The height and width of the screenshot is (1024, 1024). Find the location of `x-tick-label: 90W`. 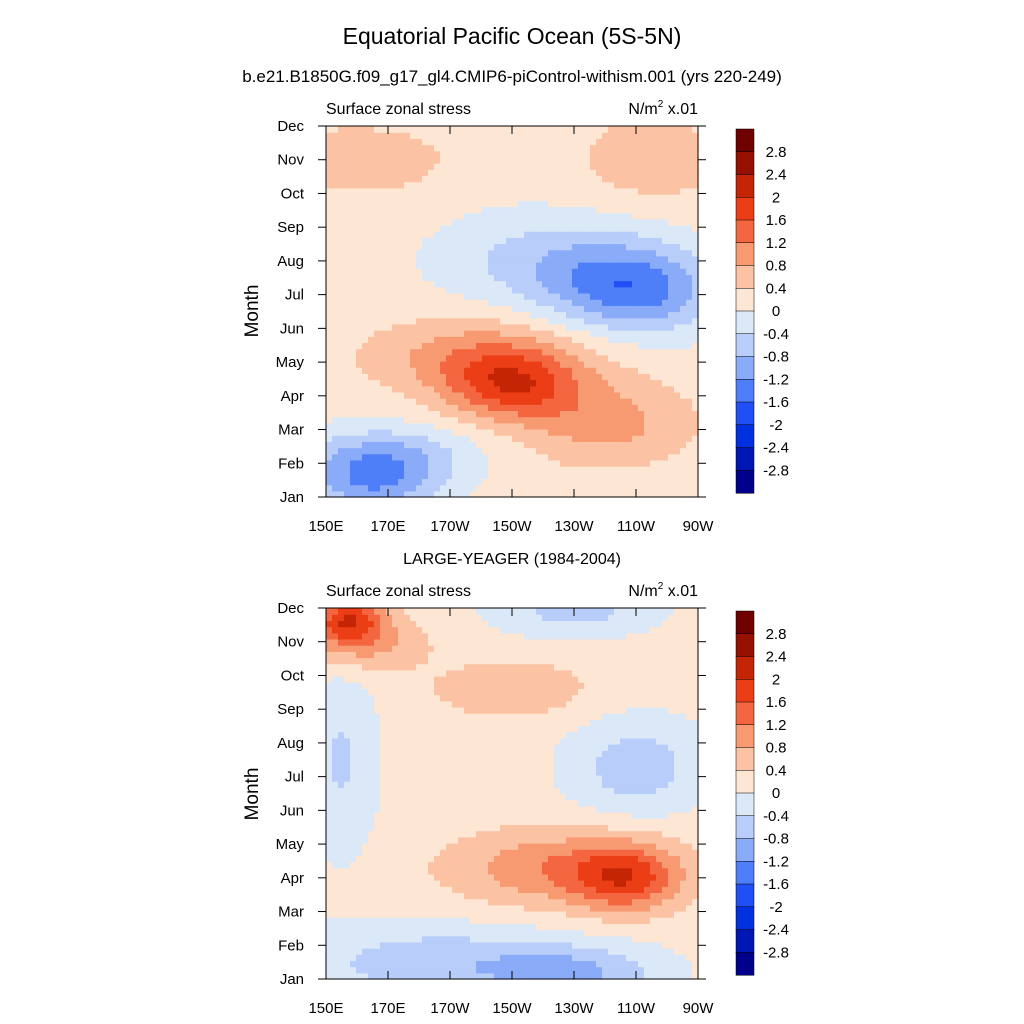

x-tick-label: 90W is located at coordinates (699, 526).